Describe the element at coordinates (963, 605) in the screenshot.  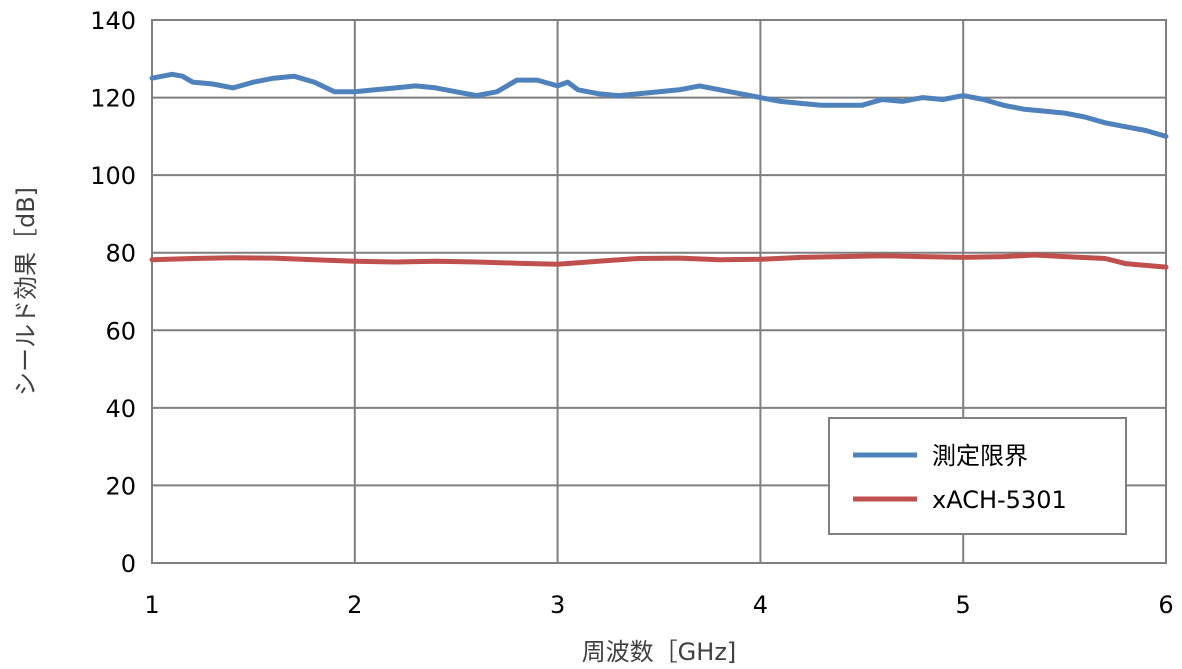
I see `x-tick-label: 5` at that location.